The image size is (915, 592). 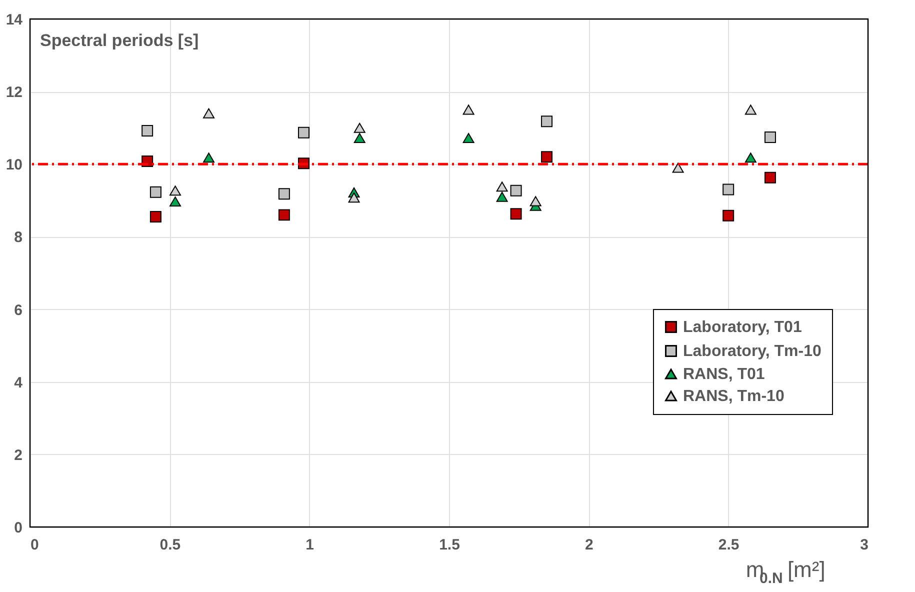 I want to click on y-tick-label: 14, so click(x=15, y=20).